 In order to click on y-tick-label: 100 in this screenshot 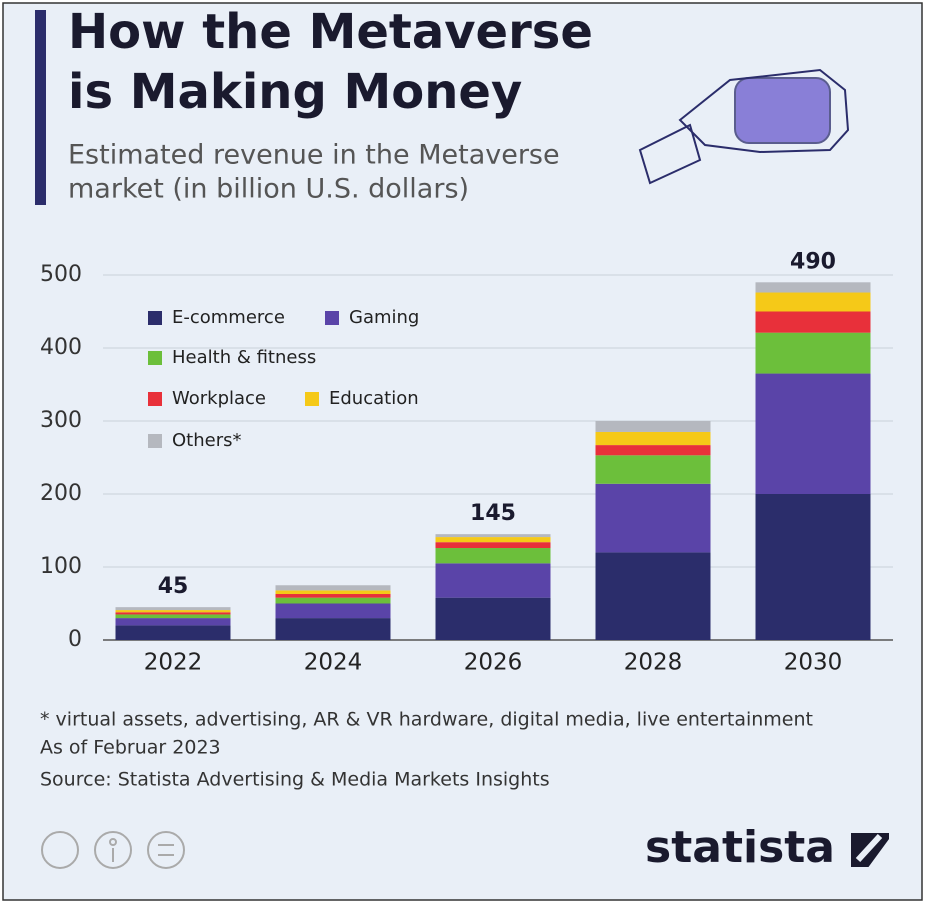, I will do `click(61, 566)`.